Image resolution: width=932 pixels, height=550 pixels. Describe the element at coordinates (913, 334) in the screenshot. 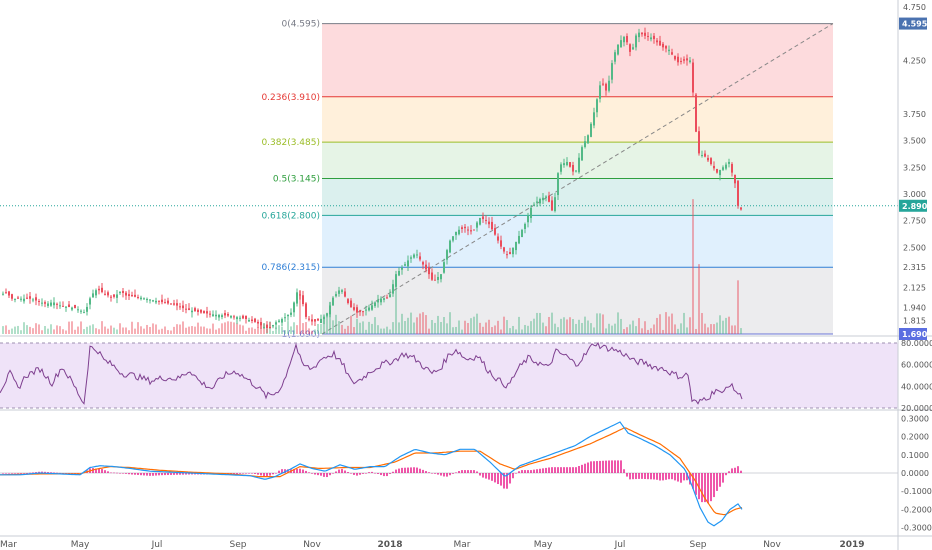

I see `price-badge` at that location.